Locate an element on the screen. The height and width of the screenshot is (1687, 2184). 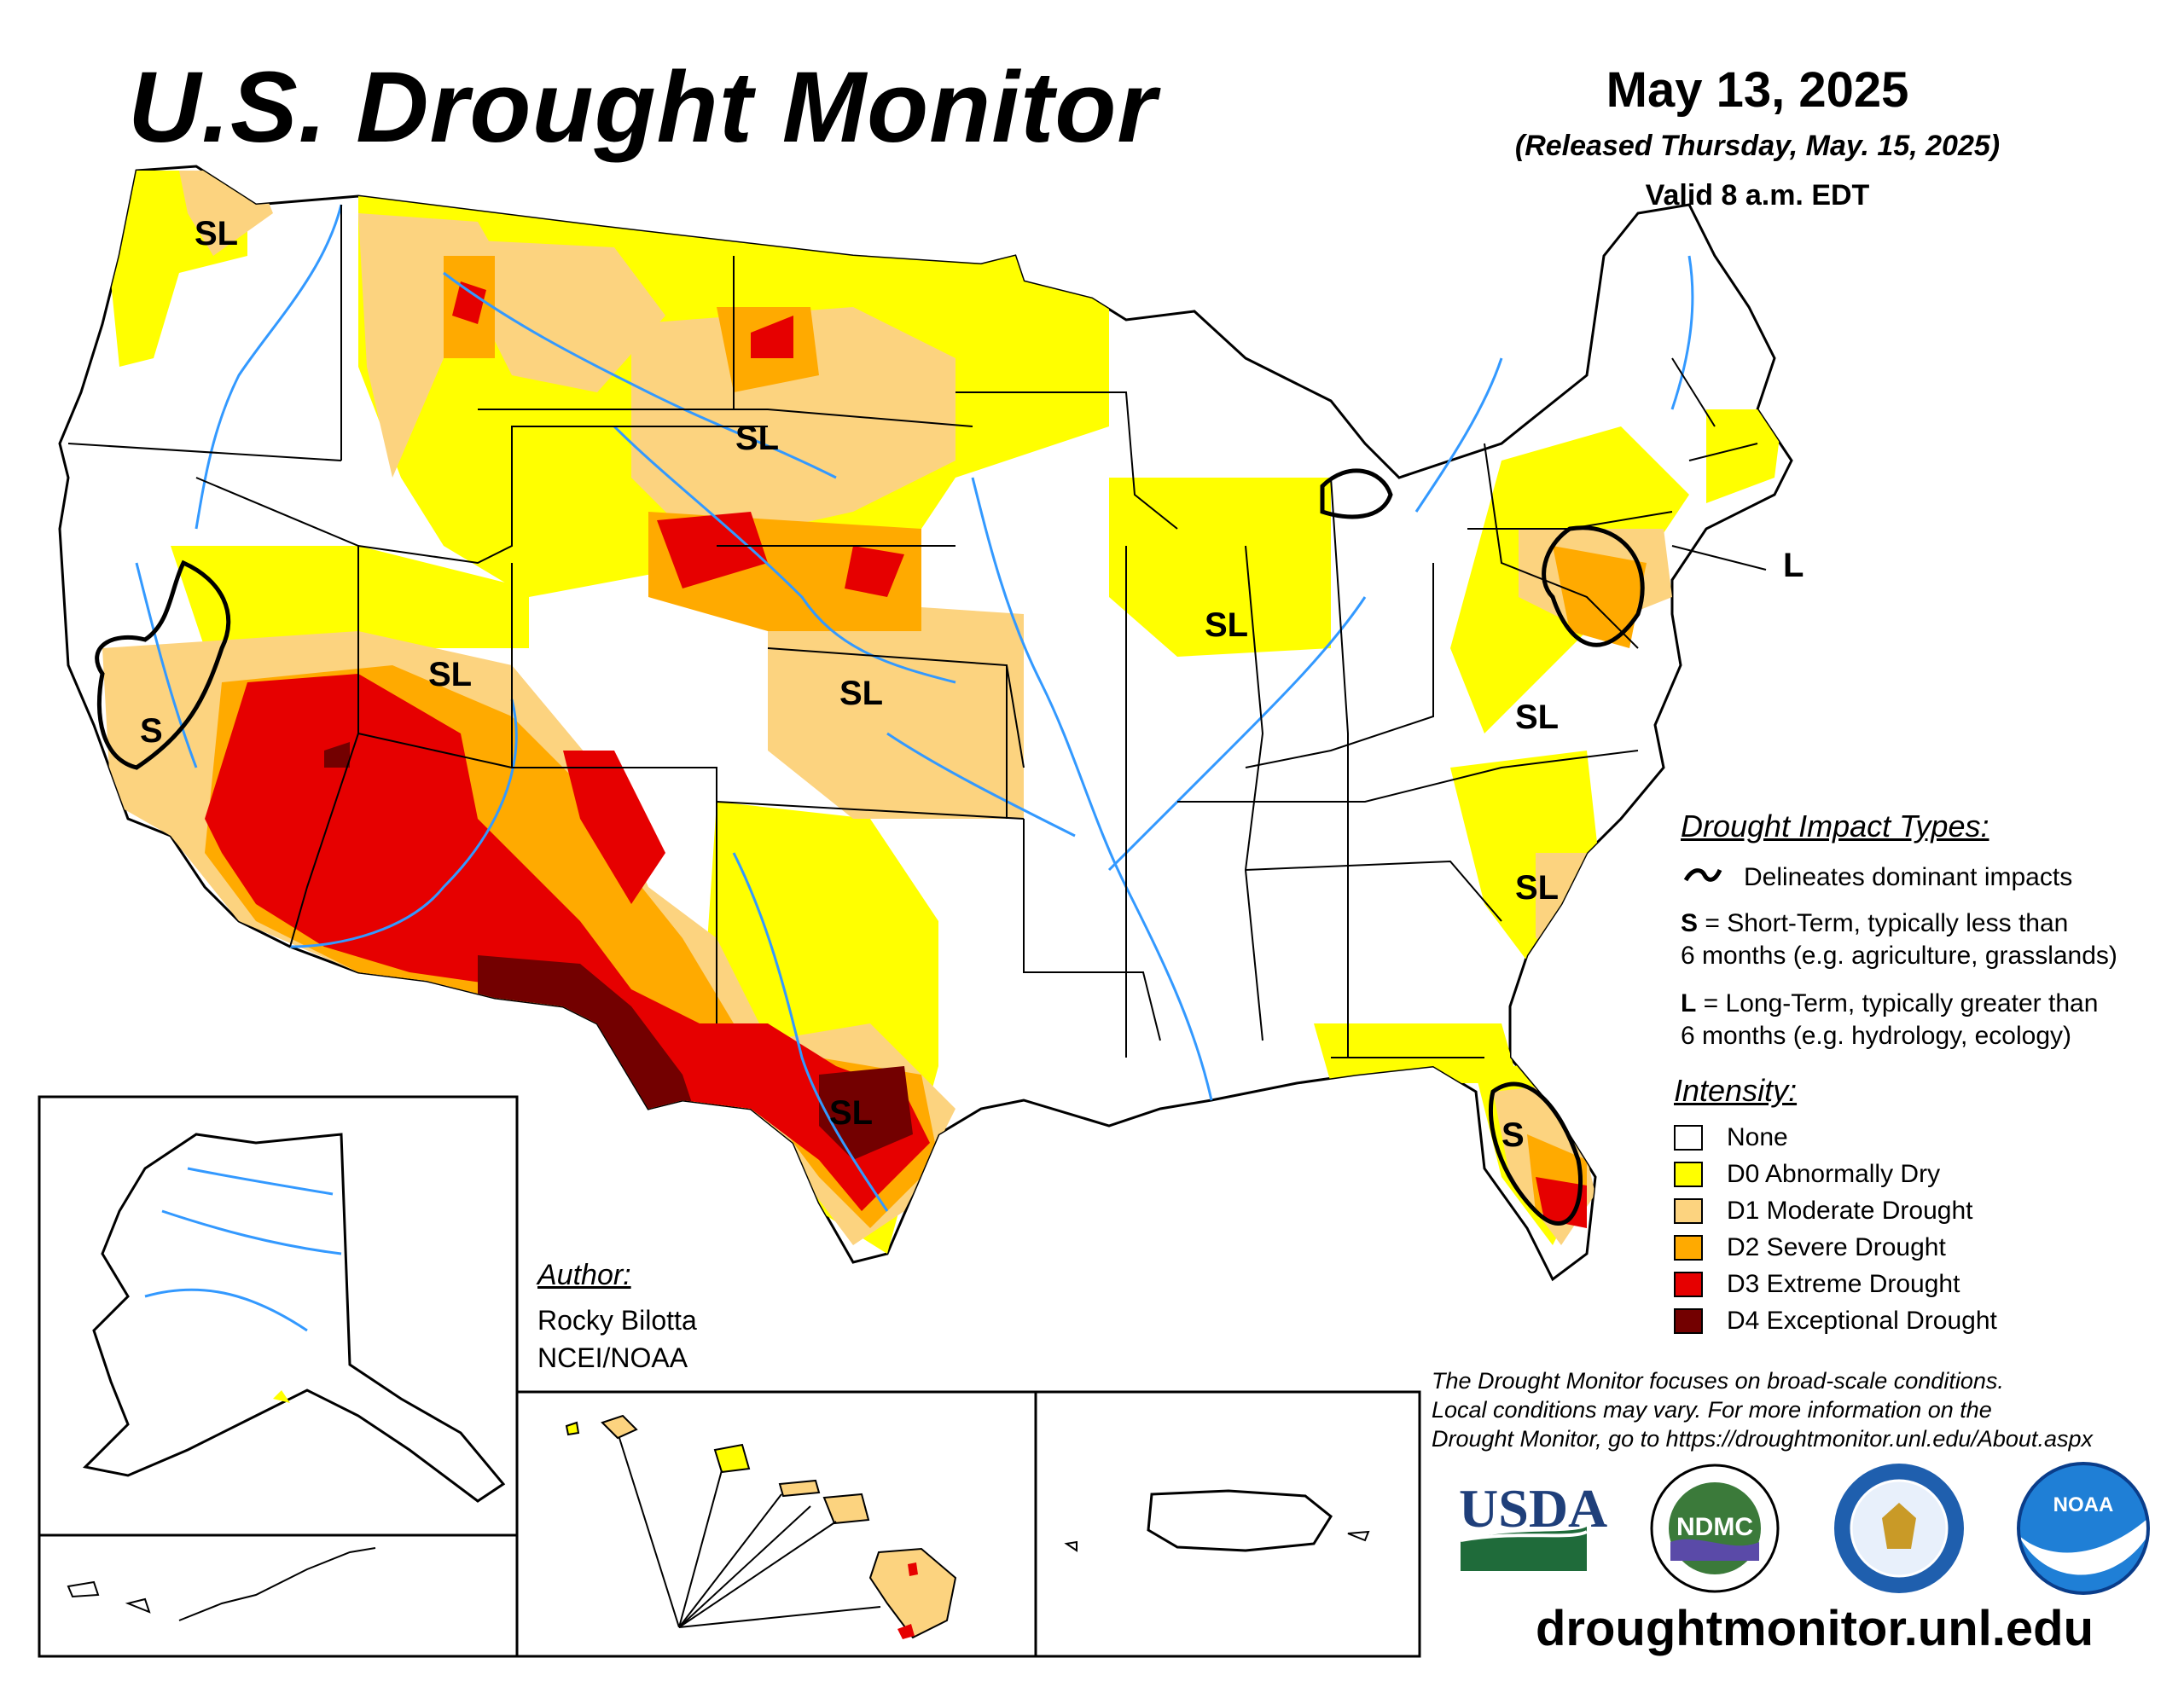
legend-row-d1: D1 Moderate Drought is located at coordinates (1823, 1211).